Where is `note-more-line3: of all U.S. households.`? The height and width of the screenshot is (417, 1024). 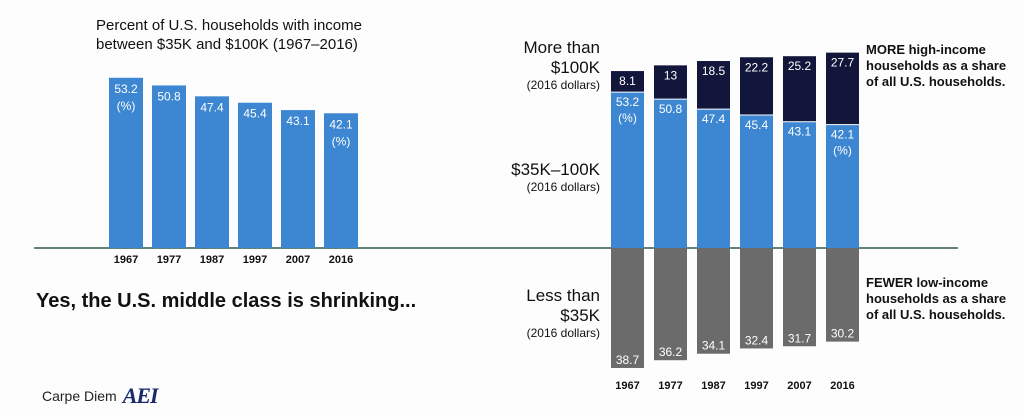
note-more-line3: of all U.S. households. is located at coordinates (936, 81).